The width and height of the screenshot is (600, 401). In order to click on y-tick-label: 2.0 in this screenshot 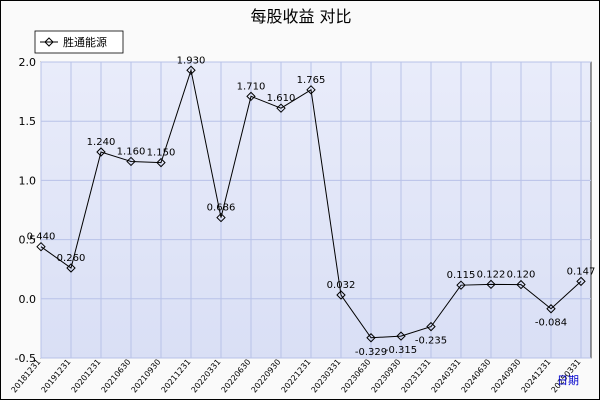, I will do `click(28, 62)`.